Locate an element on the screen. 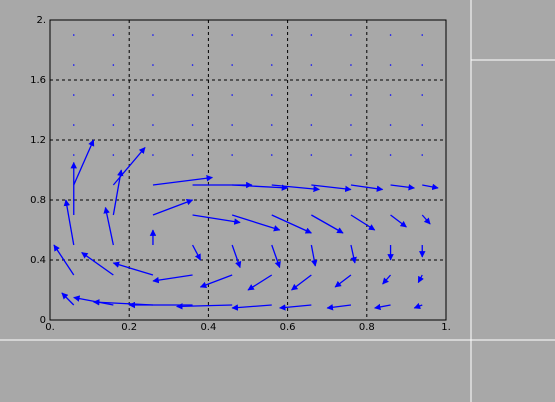 The image size is (555, 402). x-tick-label: 0.6 is located at coordinates (288, 327).